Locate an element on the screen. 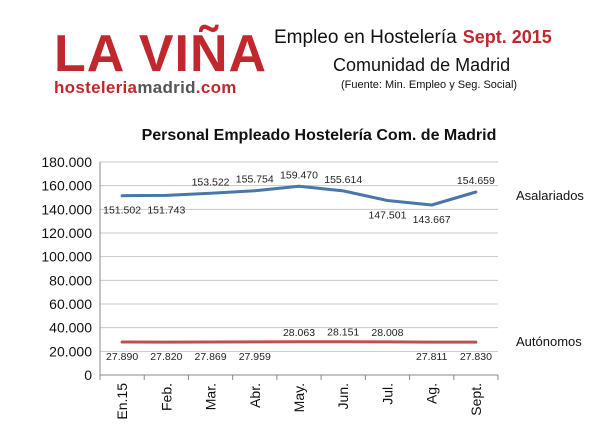 This screenshot has height=437, width=600. logo-website: hosteleriamadrid.com is located at coordinates (145, 87).